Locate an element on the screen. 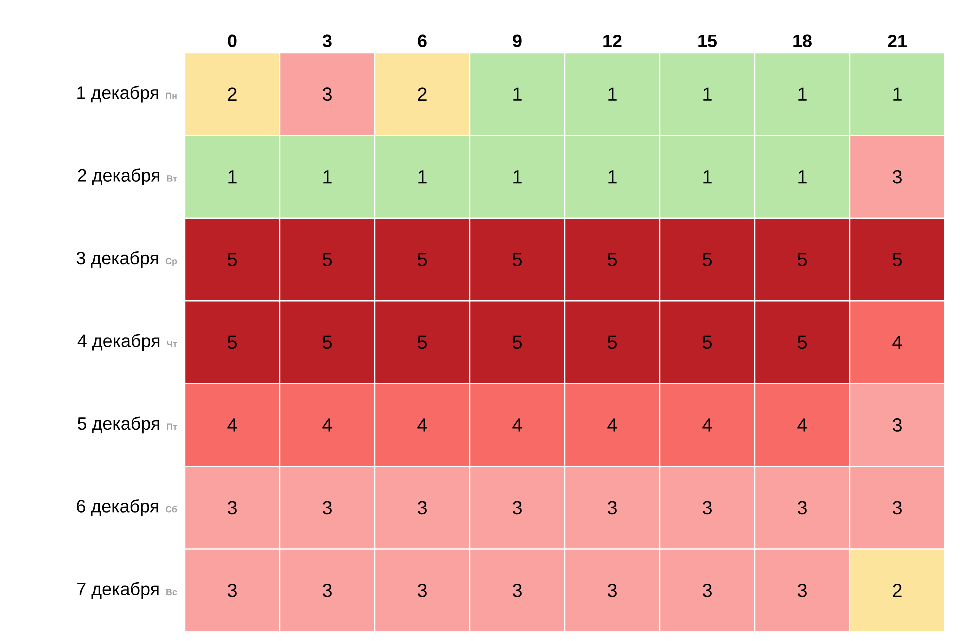 The image size is (960, 641). y-tick-label: 7 декабря is located at coordinates (118, 591).